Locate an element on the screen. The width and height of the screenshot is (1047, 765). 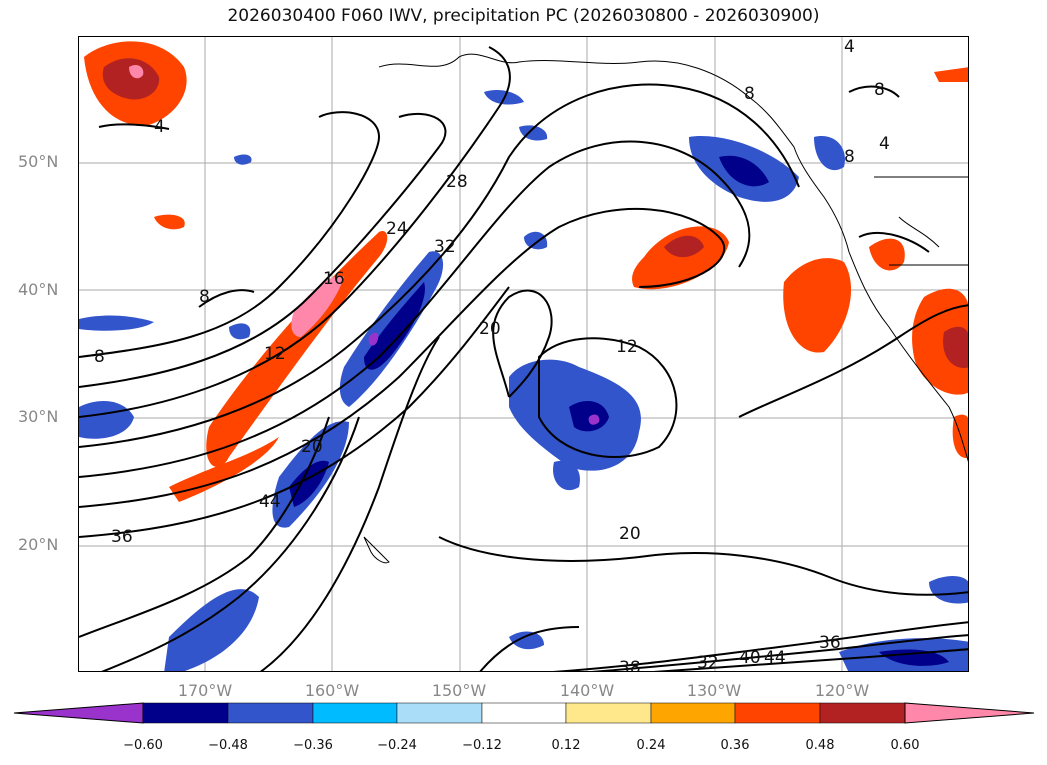
contour-label: 28 is located at coordinates (457, 182).